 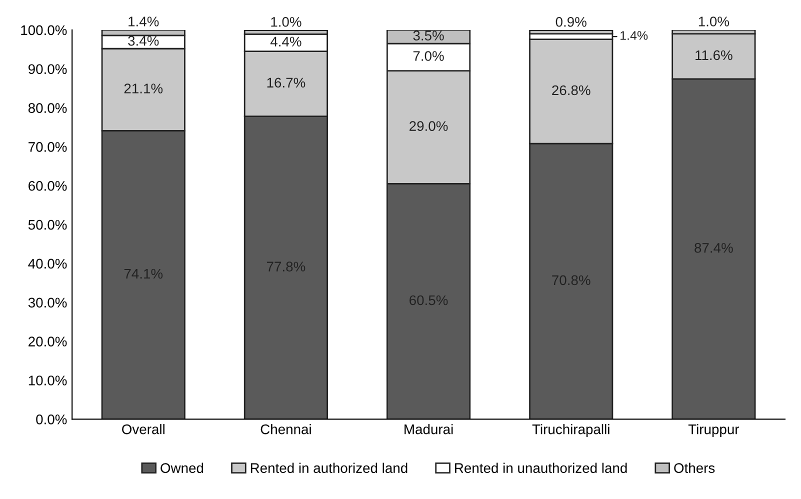 What do you see at coordinates (44, 30) in the screenshot?
I see `y-tick-label: 100.0%` at bounding box center [44, 30].